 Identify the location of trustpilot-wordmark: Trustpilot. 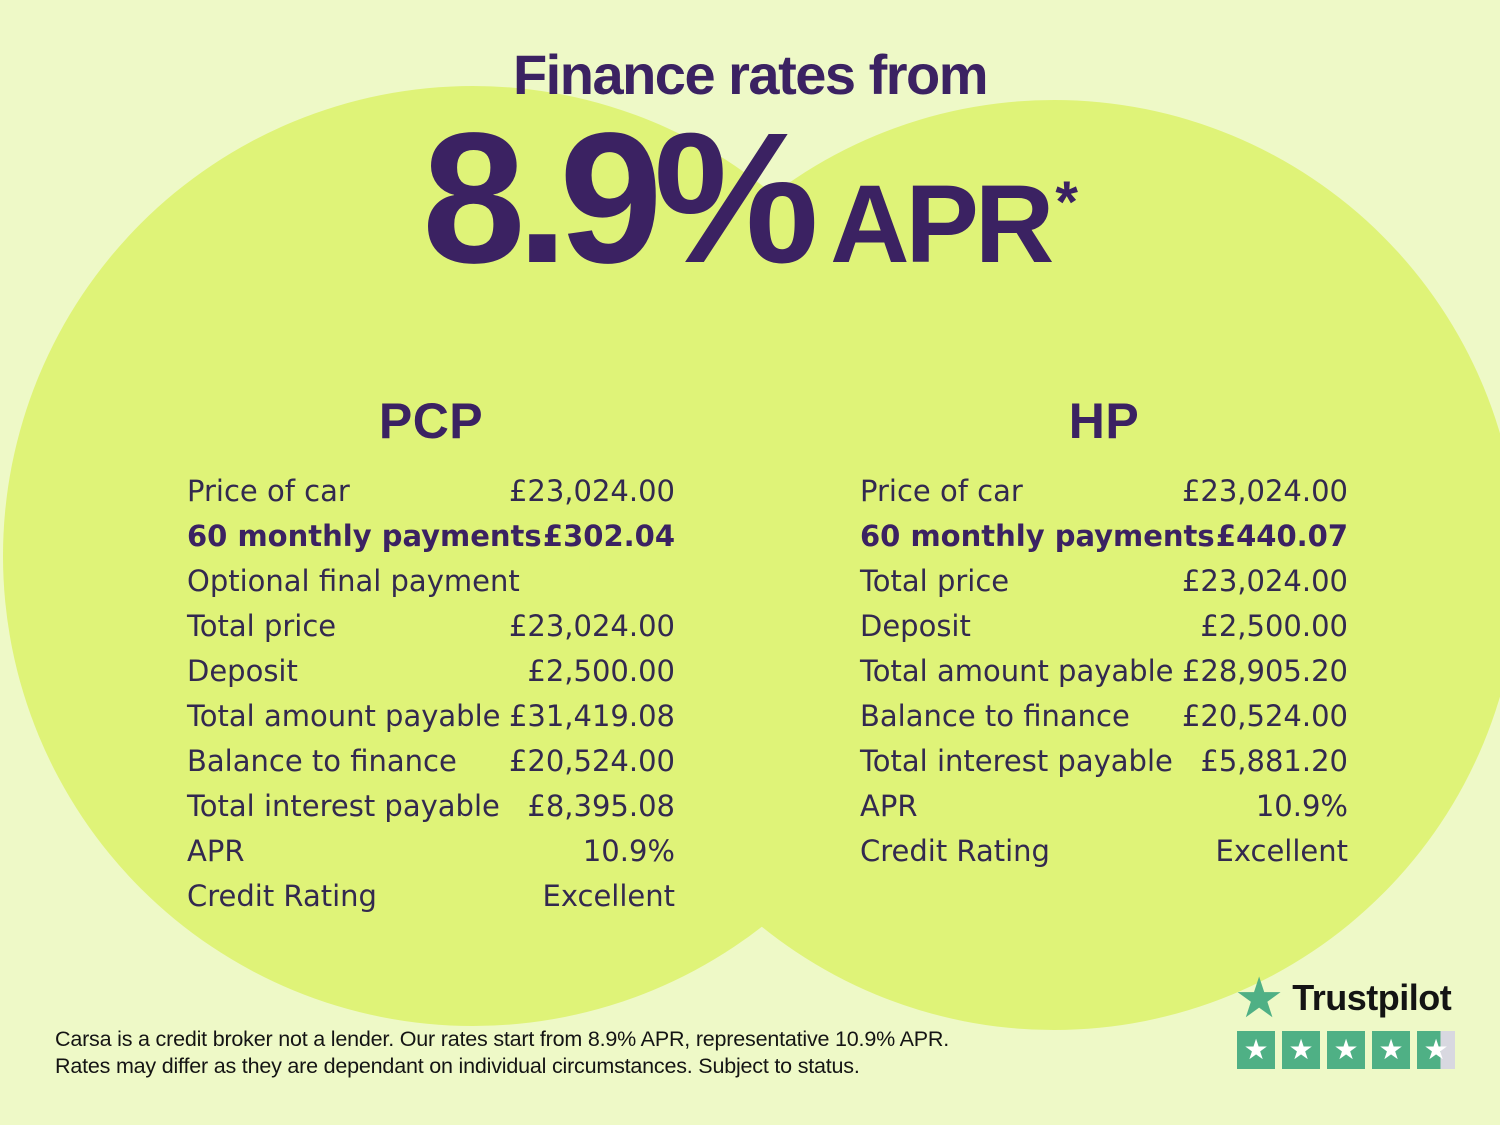
(1372, 997).